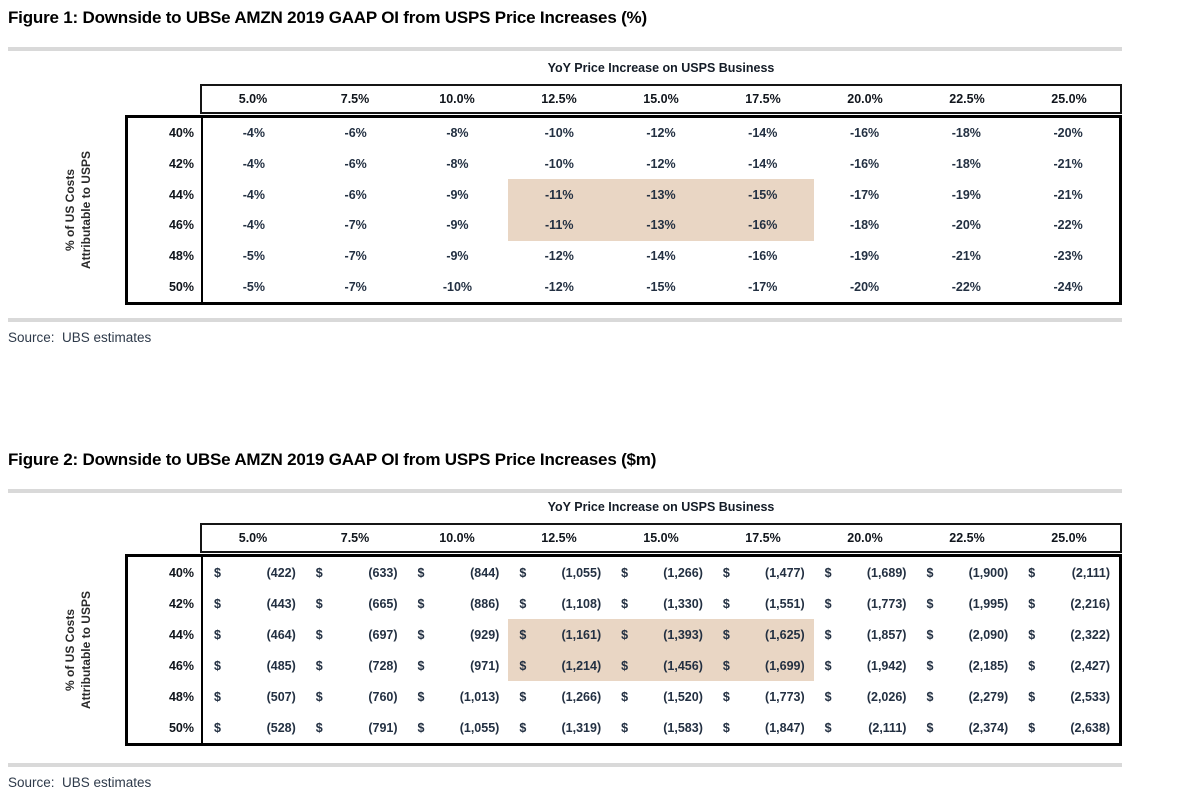 The height and width of the screenshot is (800, 1200). I want to click on table-cell: $ (929), so click(458, 634).